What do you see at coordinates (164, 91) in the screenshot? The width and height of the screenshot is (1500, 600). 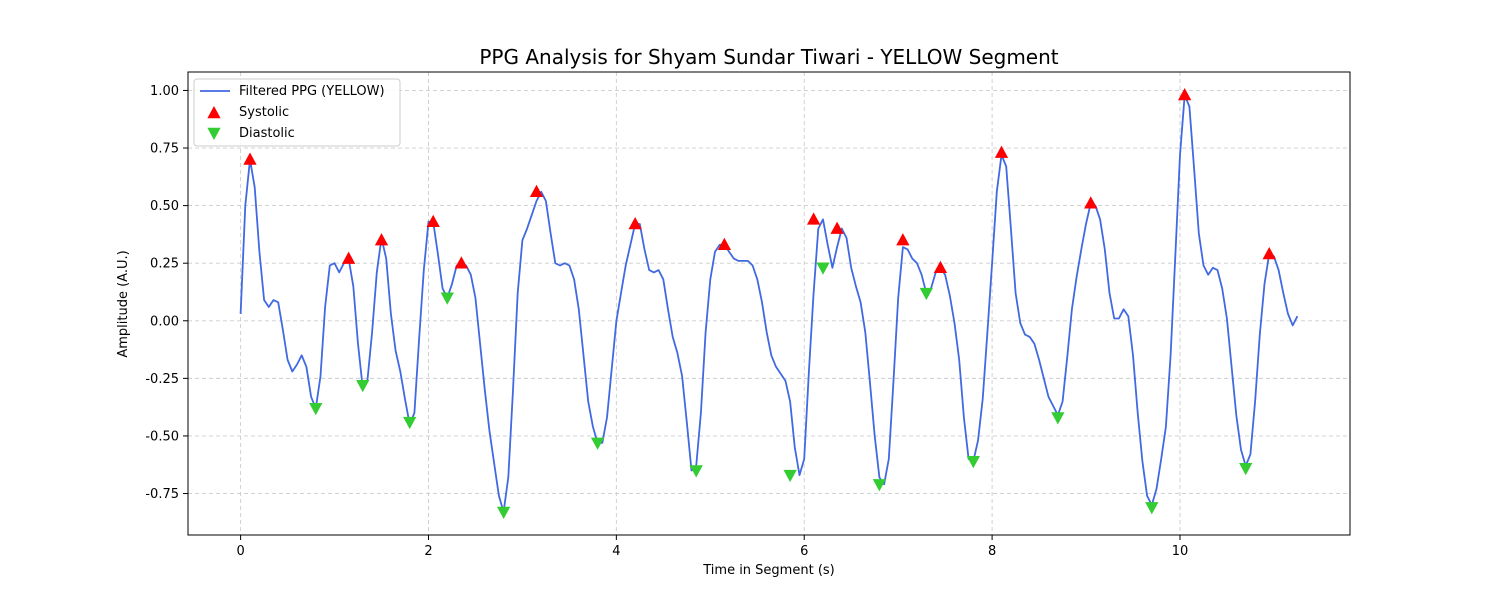 I see `y-tick-label: 1.00` at bounding box center [164, 91].